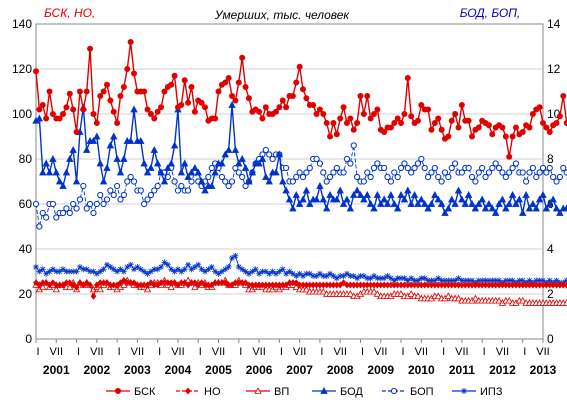  I want to click on x-year-label: 2011, so click(462, 370).